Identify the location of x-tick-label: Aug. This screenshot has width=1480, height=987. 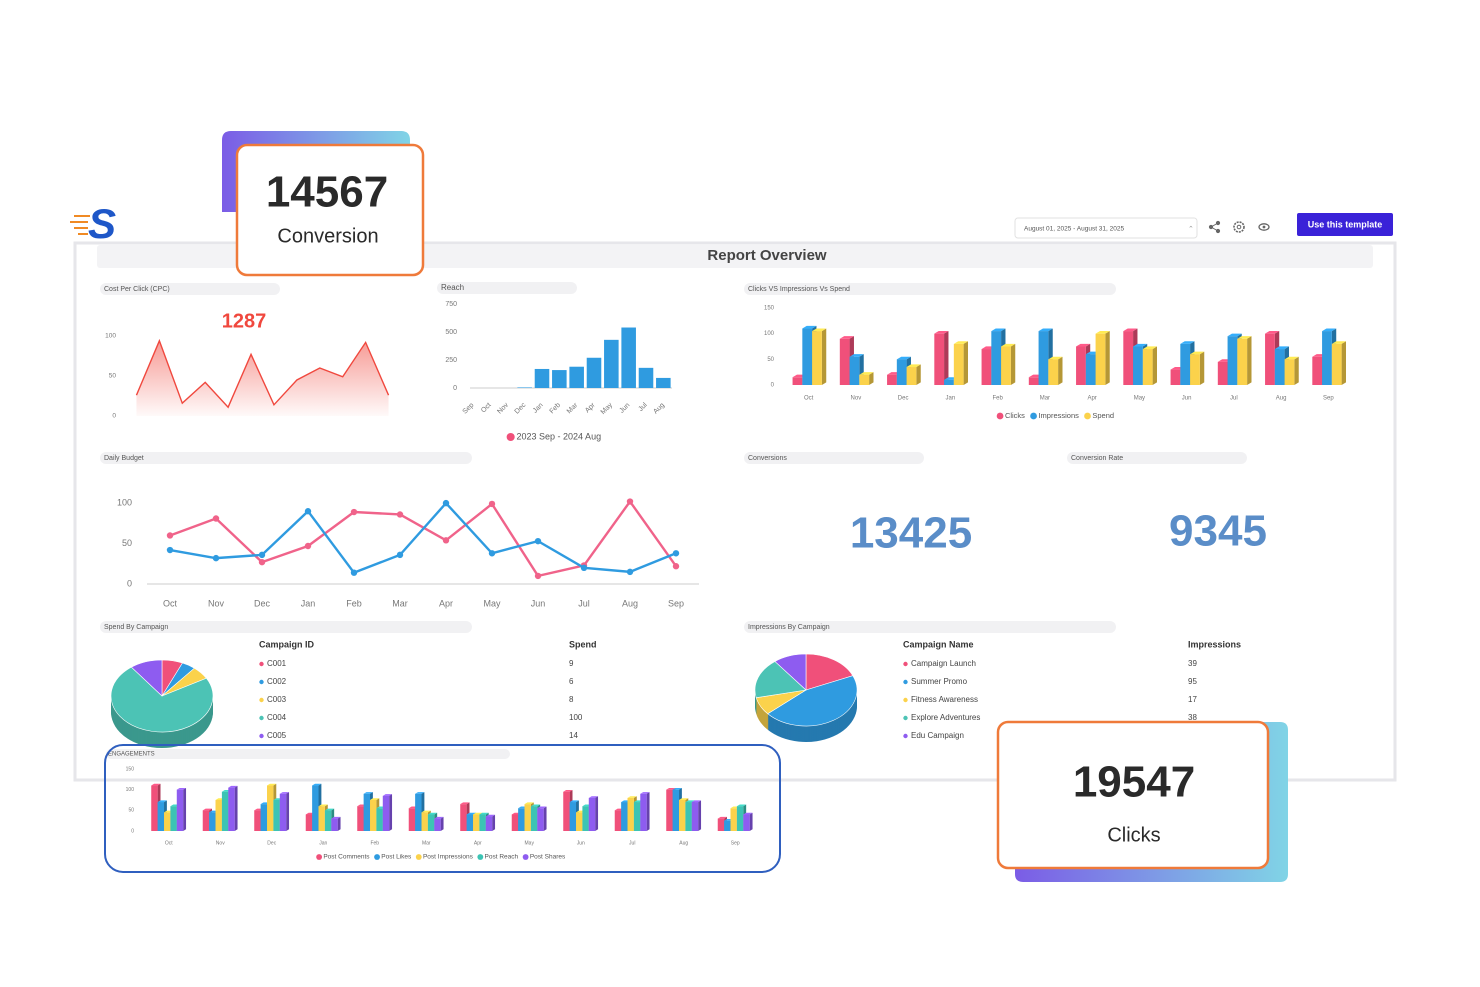
(1281, 399).